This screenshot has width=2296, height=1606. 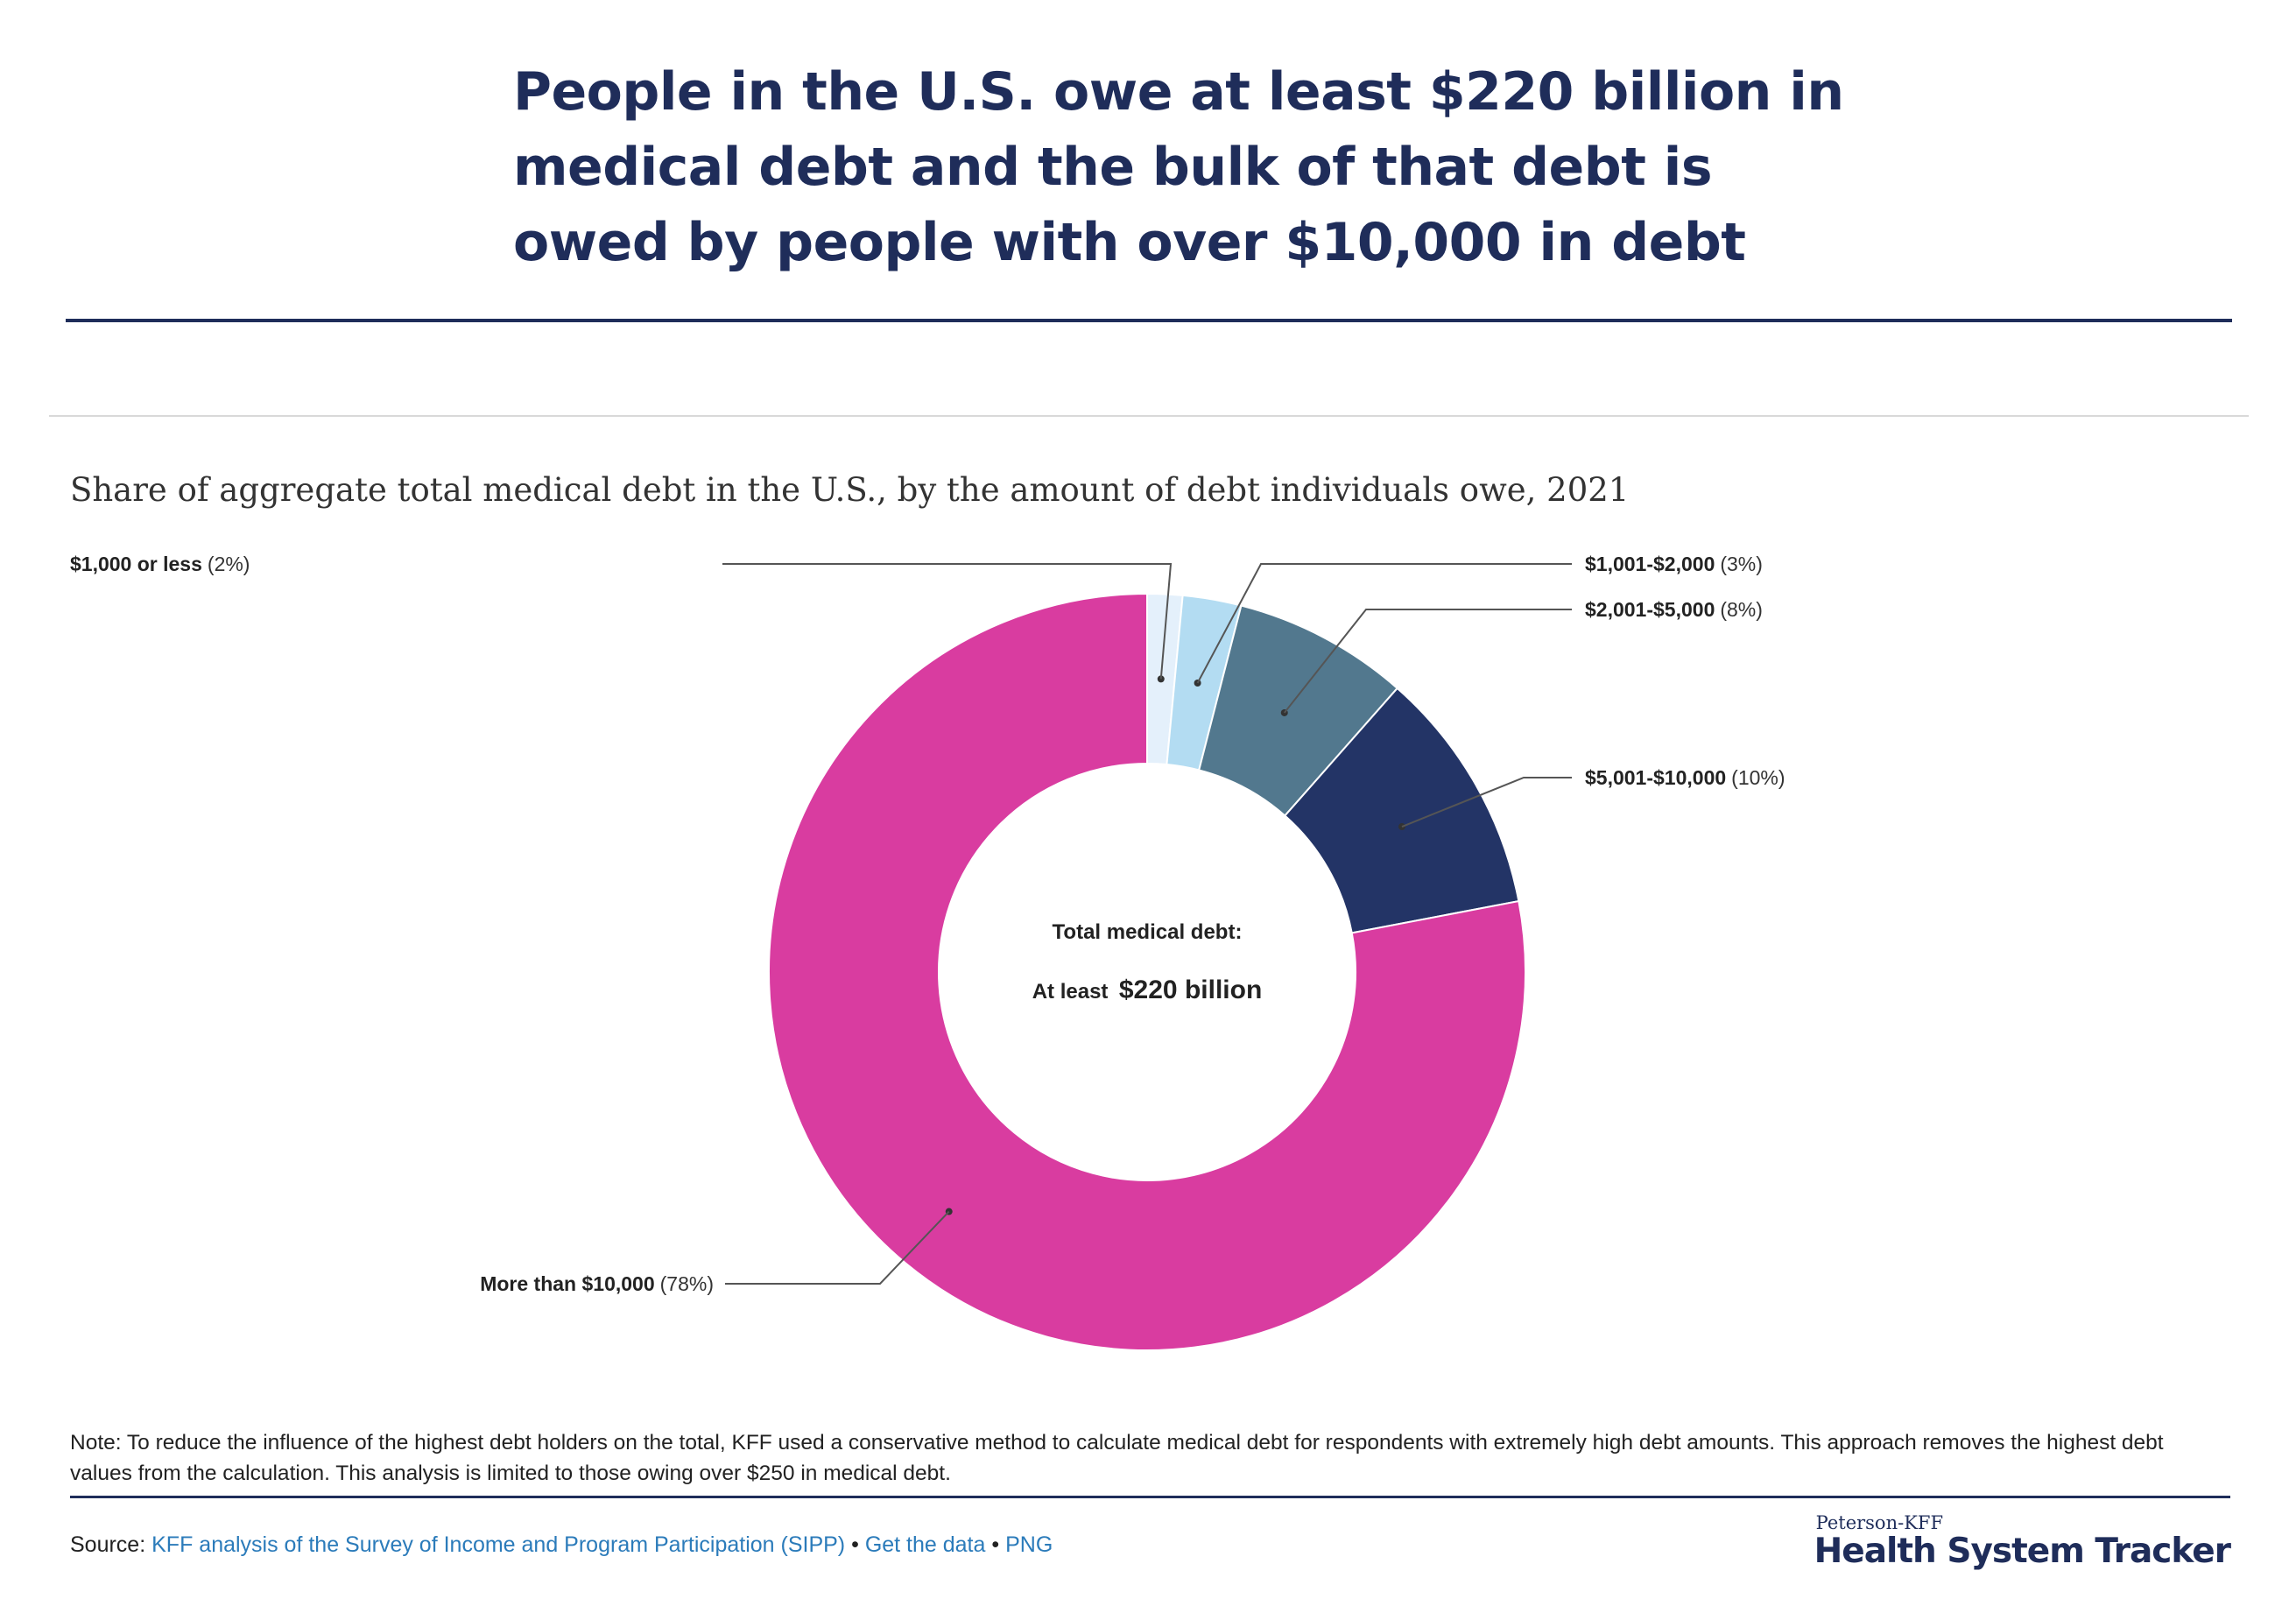 I want to click on slice-label-percent: (78%), so click(x=687, y=1283).